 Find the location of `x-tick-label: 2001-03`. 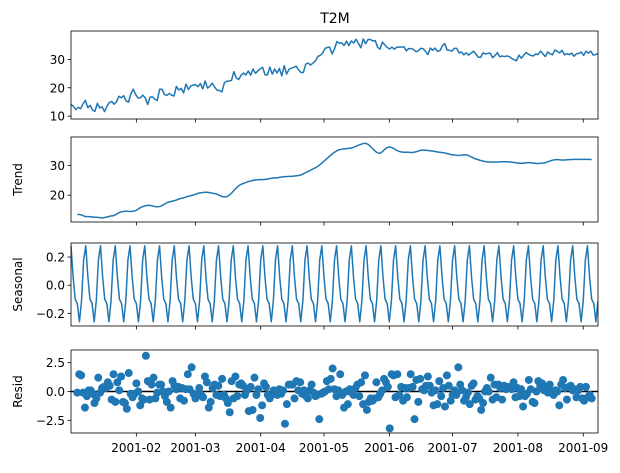

x-tick-label: 2001-03 is located at coordinates (195, 448).